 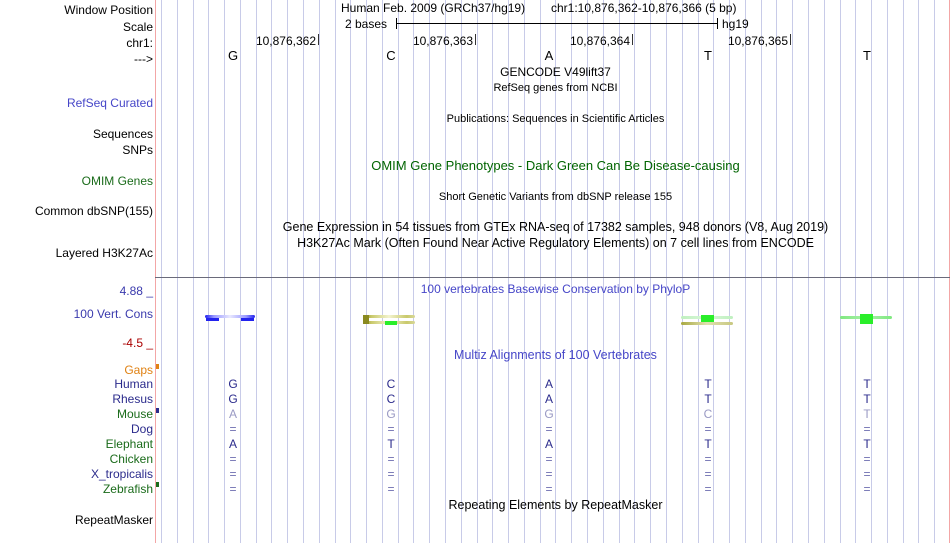 What do you see at coordinates (557, 23) in the screenshot?
I see `scale-bar` at bounding box center [557, 23].